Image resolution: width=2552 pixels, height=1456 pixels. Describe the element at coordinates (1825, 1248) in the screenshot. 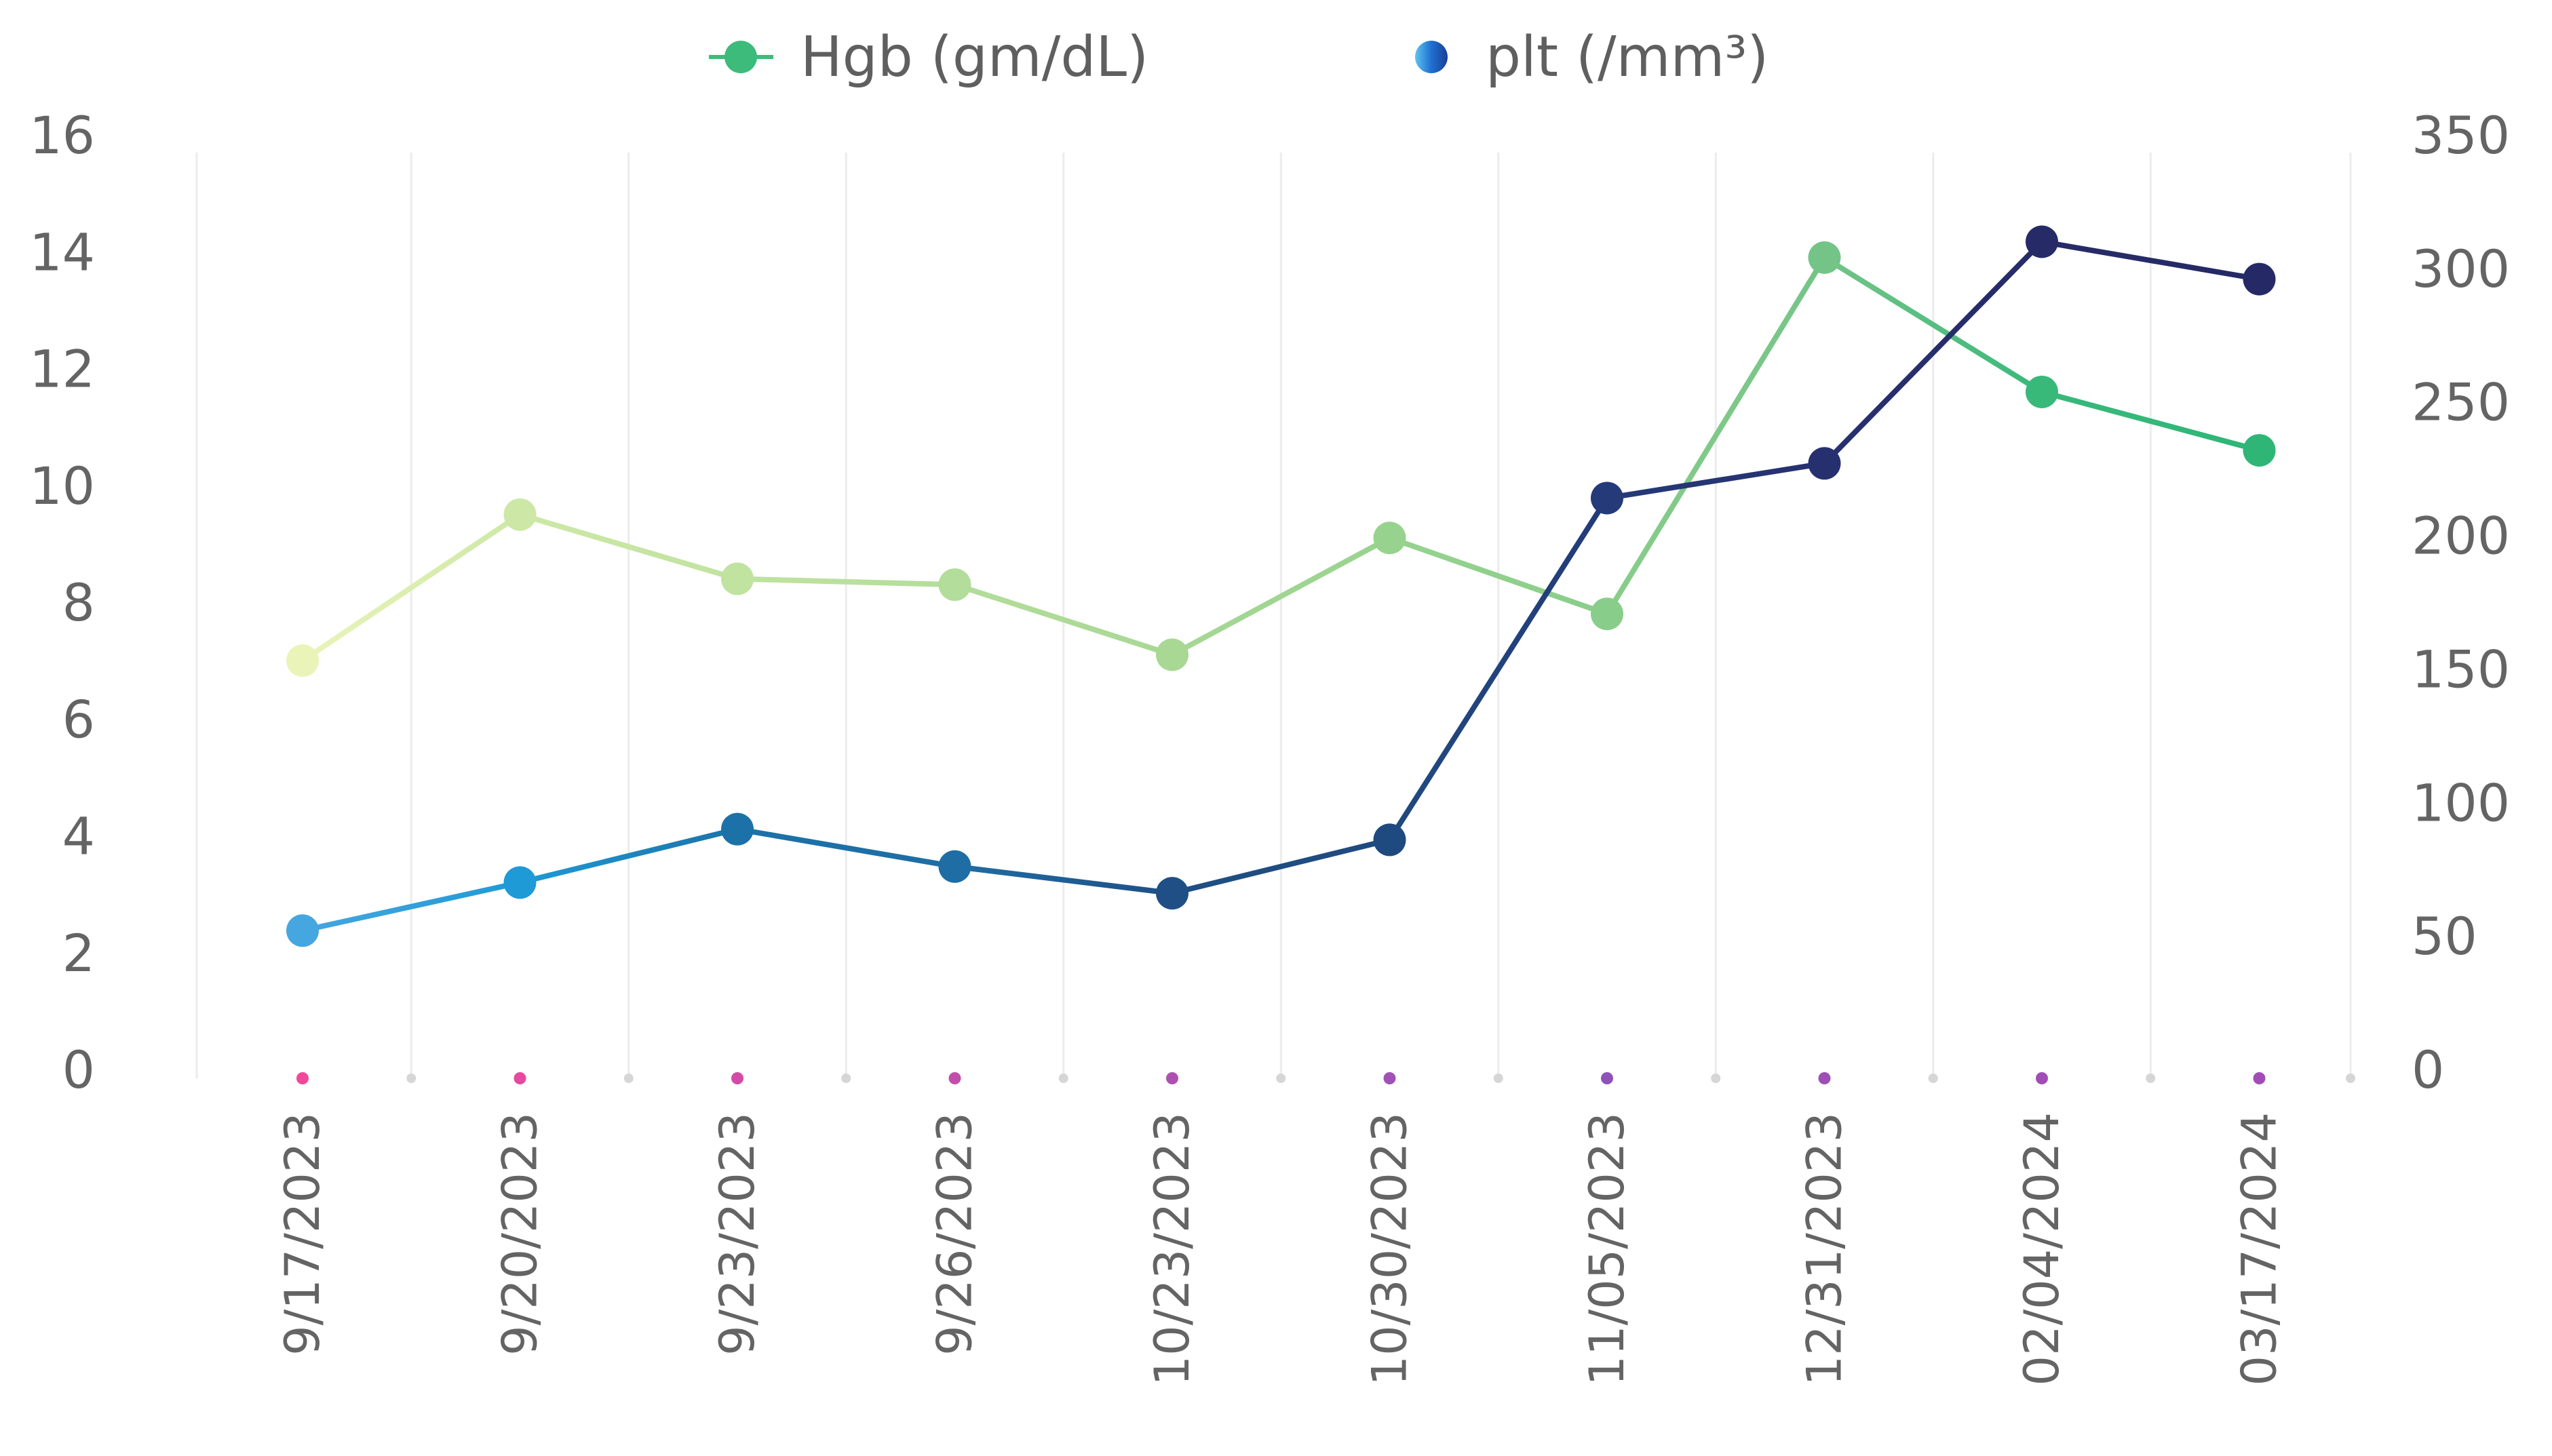

I see `x-axis-tick-label: 12/31/2023` at that location.